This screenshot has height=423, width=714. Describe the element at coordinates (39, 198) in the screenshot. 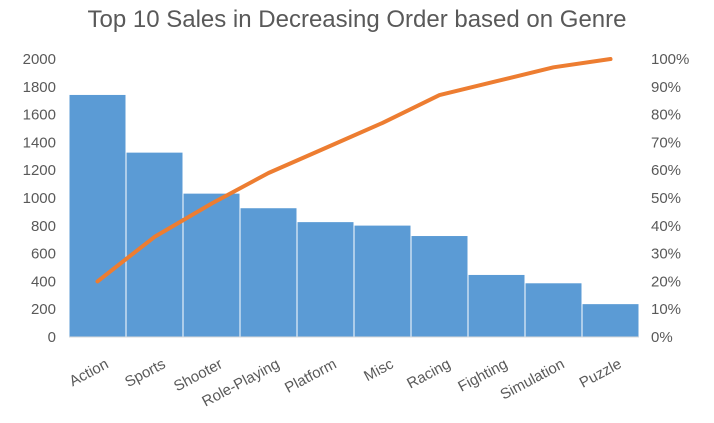

I see `y-axis-tick-label: 1000` at that location.